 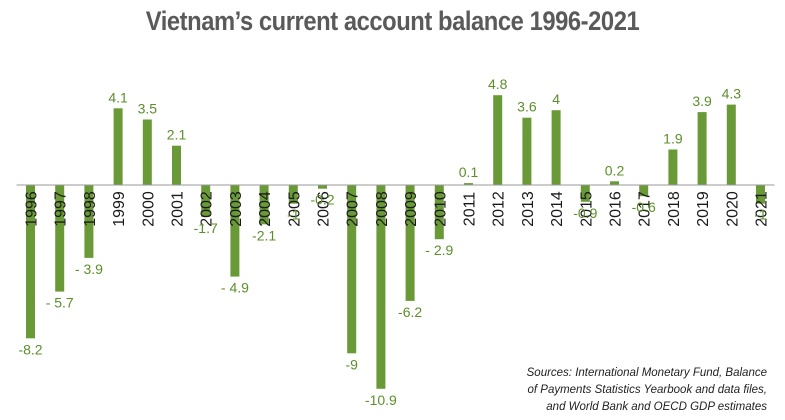 I want to click on value-label-2020: 4.3, so click(x=732, y=94).